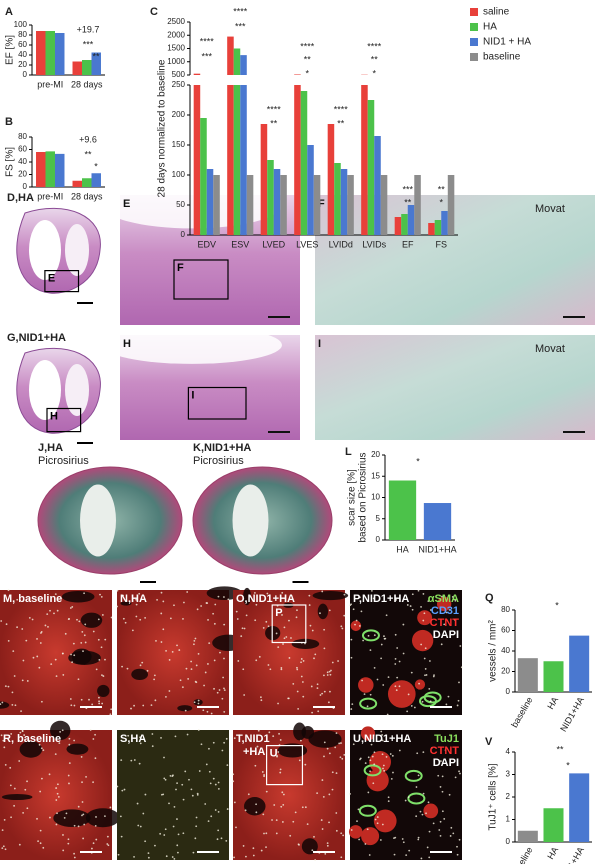 This screenshot has height=864, width=600. What do you see at coordinates (183, 234) in the screenshot?
I see `y-tick-label: 0` at bounding box center [183, 234].